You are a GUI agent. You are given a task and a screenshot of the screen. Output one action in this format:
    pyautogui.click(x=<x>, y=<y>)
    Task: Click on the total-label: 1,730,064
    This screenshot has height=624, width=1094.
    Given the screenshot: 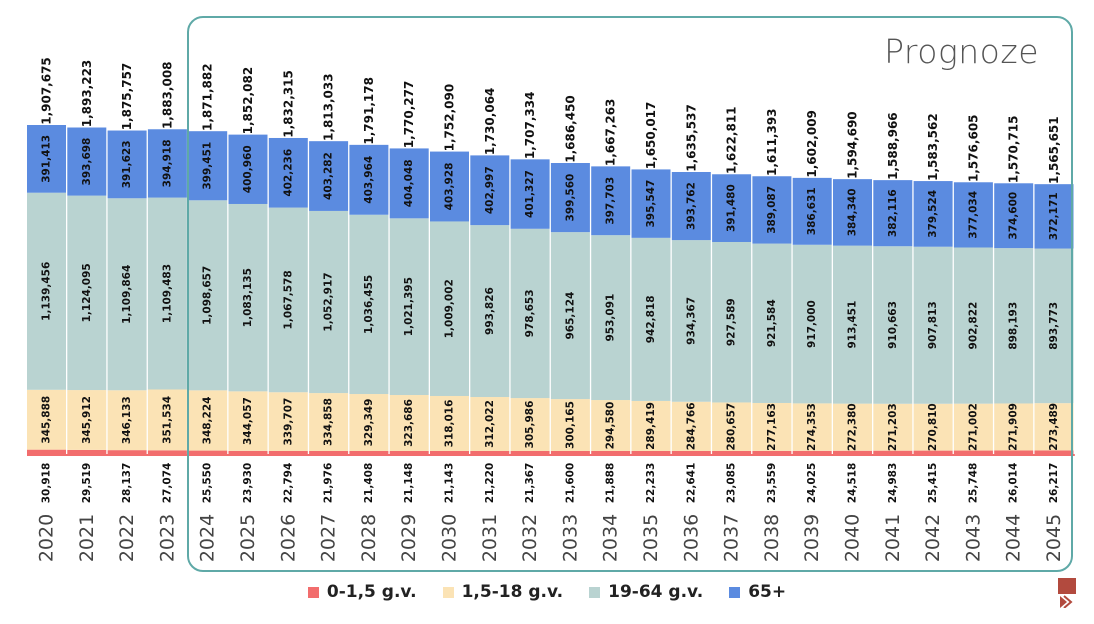 What is the action you would take?
    pyautogui.click(x=490, y=122)
    